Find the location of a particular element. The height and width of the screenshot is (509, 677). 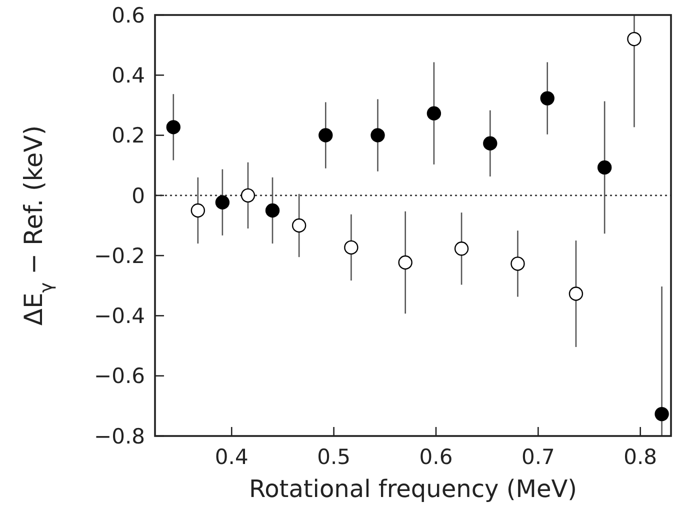

x-tick-label: 0.5 is located at coordinates (334, 457).